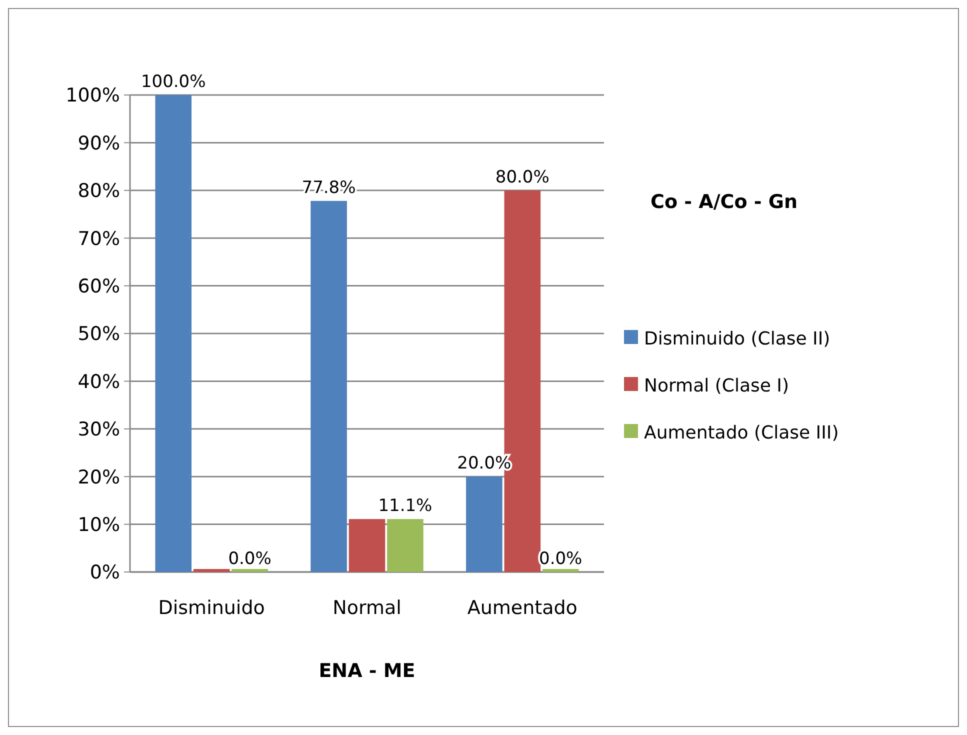 The image size is (967, 735). What do you see at coordinates (105, 573) in the screenshot?
I see `y-tick-label: 0%` at bounding box center [105, 573].